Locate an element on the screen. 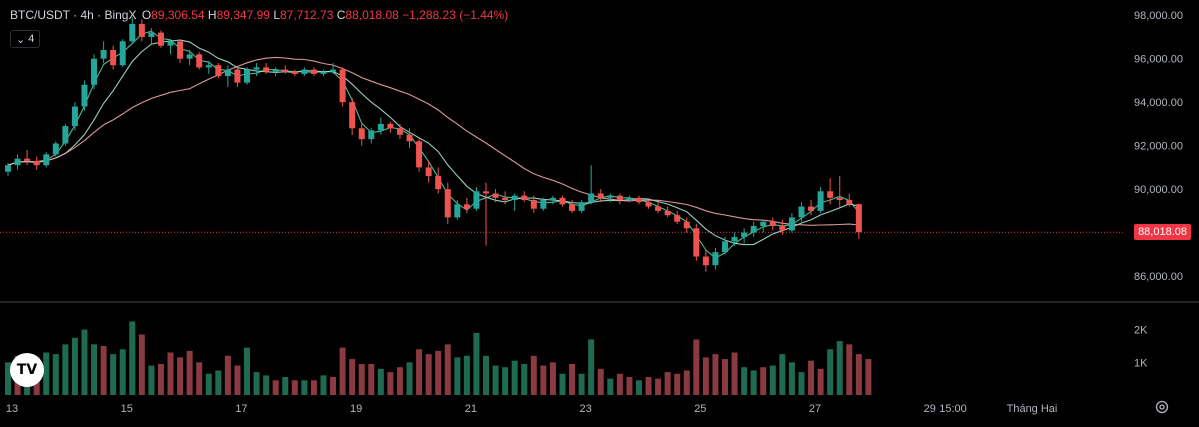 Image resolution: width=1199 pixels, height=427 pixels. tradingview-logo: TV is located at coordinates (27, 370).